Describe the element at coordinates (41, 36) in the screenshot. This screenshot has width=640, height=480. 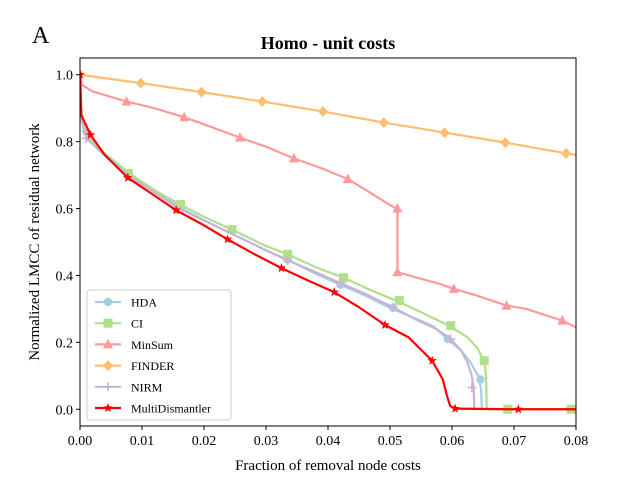
I see `panel-label: A` at that location.